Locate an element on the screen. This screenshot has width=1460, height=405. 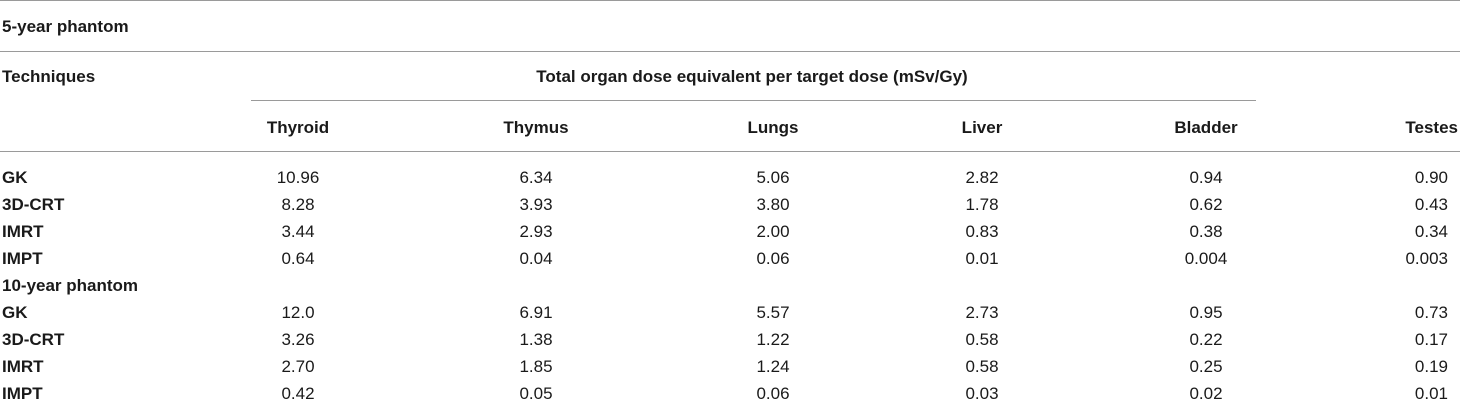
cell-thymus: 2.93 is located at coordinates (536, 231).